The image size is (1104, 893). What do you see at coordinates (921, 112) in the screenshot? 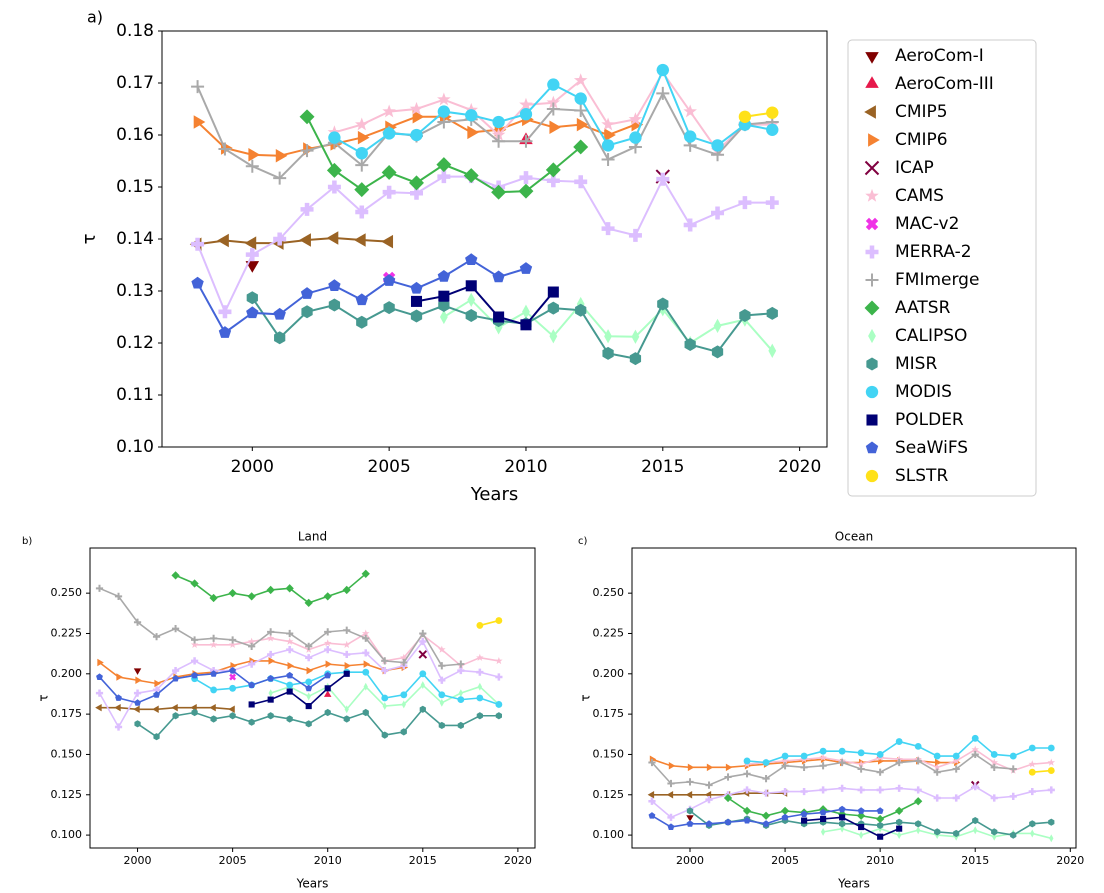
I see `legend-label: CMIP5` at bounding box center [921, 112].